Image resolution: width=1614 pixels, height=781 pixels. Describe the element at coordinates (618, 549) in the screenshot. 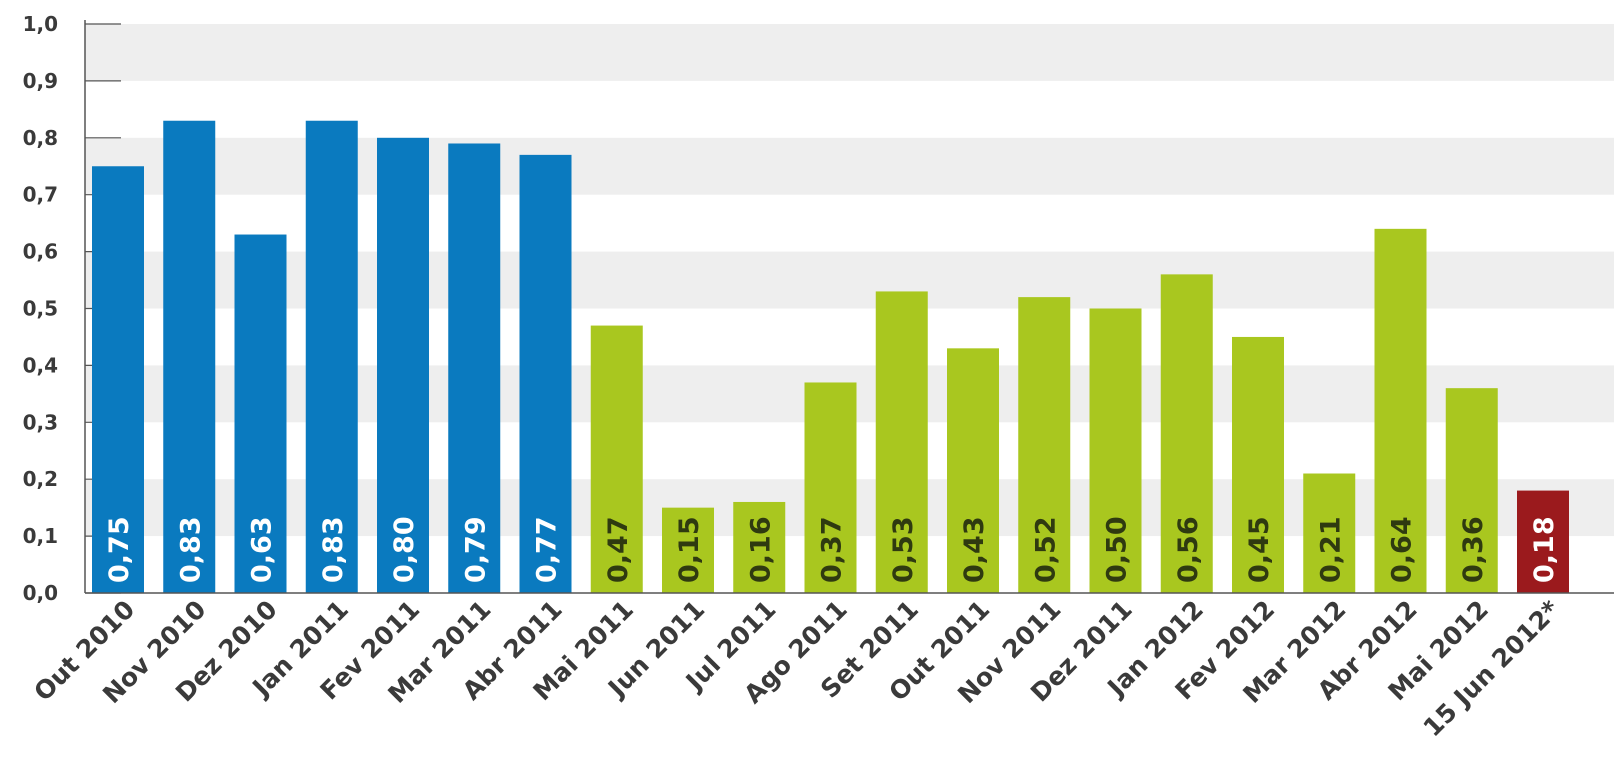

I see `data-label: 0,47` at that location.